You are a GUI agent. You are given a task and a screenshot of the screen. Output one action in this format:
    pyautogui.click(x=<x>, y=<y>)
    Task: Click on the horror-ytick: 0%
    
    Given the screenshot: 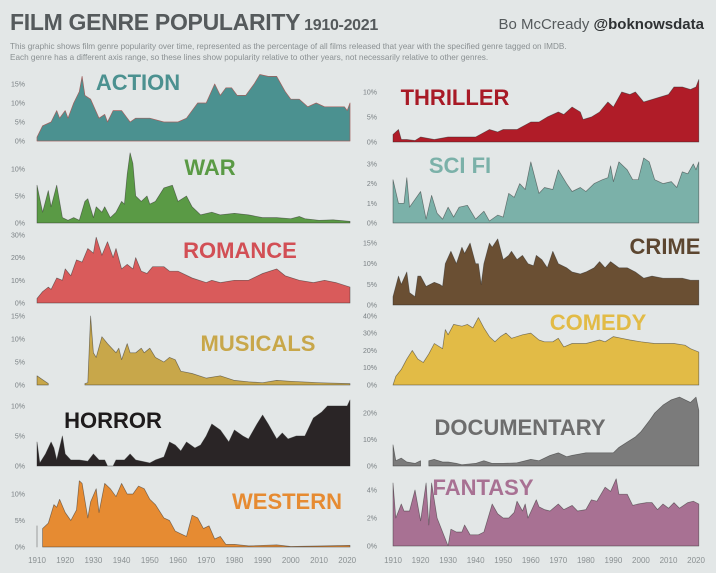 What is the action you would take?
    pyautogui.click(x=20, y=467)
    